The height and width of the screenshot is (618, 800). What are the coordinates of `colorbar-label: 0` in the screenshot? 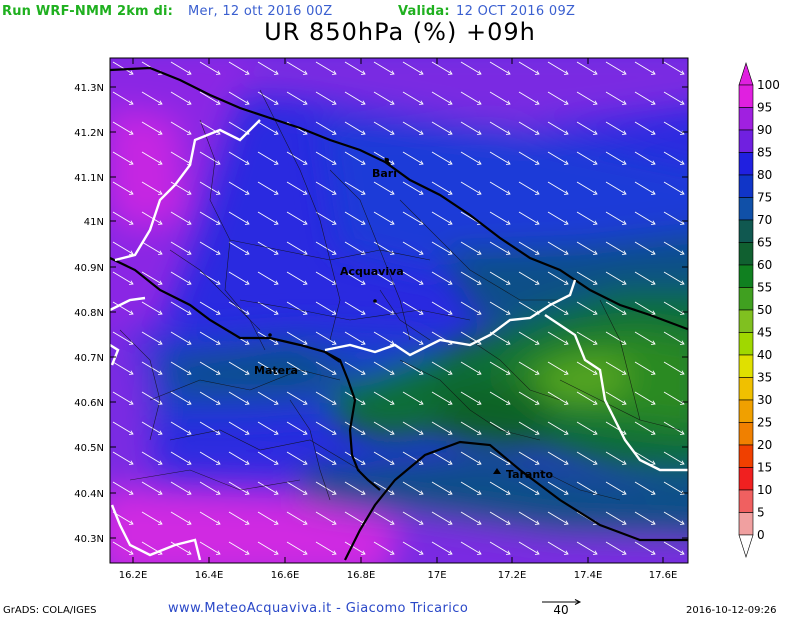 It's located at (761, 535).